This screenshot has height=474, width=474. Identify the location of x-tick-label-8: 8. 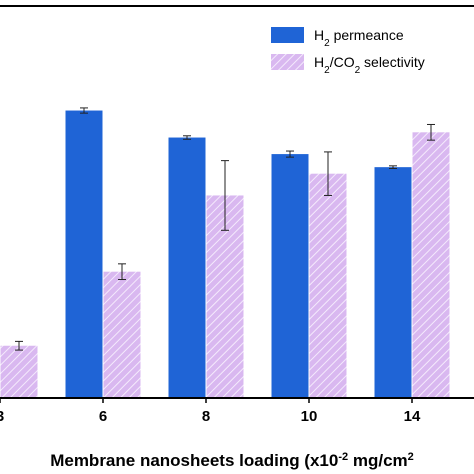
(206, 416).